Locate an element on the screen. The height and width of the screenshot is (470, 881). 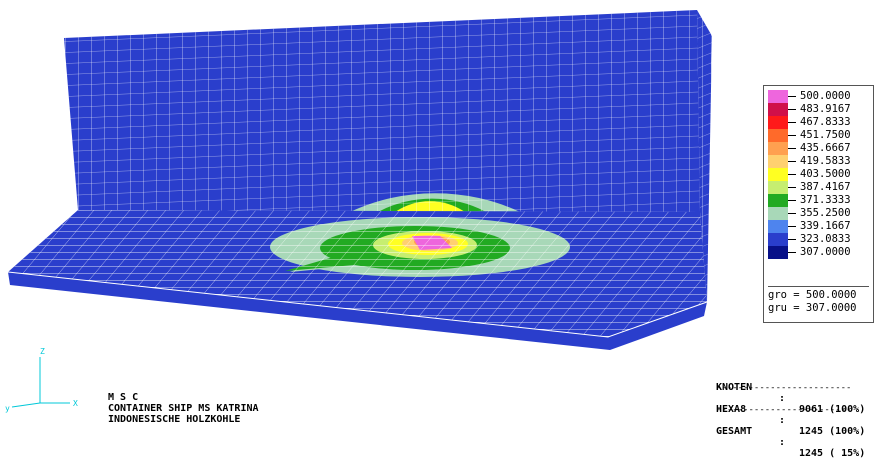
legend-value: 403.5000 is located at coordinates (825, 174).